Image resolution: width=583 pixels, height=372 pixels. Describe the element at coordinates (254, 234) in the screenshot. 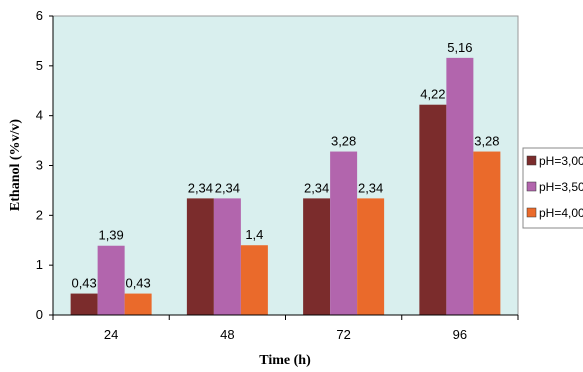

I see `data-label: 1,4` at that location.